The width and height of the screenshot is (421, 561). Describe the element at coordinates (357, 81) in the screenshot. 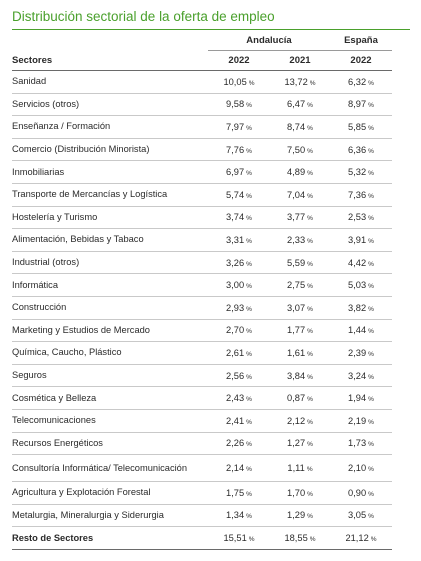

I see `value-number: 6,32` at that location.